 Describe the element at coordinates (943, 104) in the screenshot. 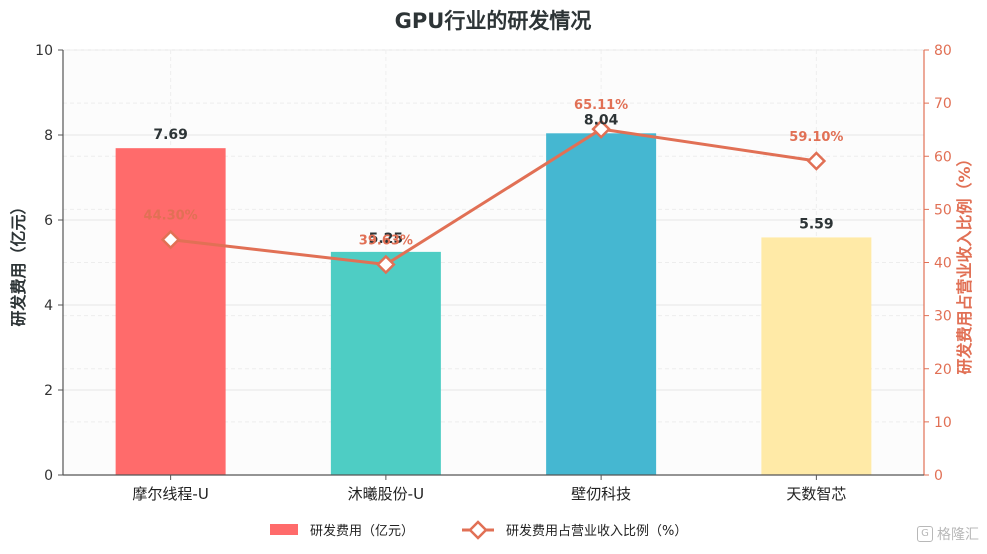

I see `y-tick-label-right: 70` at that location.